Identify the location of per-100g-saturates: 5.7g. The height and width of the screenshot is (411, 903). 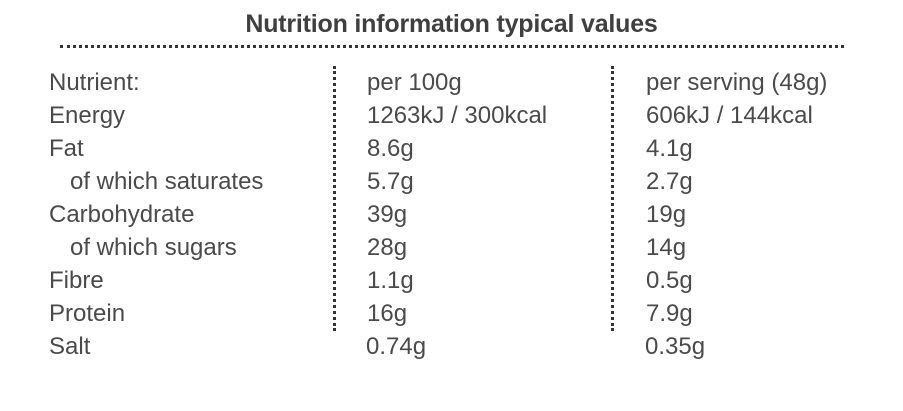
(390, 181).